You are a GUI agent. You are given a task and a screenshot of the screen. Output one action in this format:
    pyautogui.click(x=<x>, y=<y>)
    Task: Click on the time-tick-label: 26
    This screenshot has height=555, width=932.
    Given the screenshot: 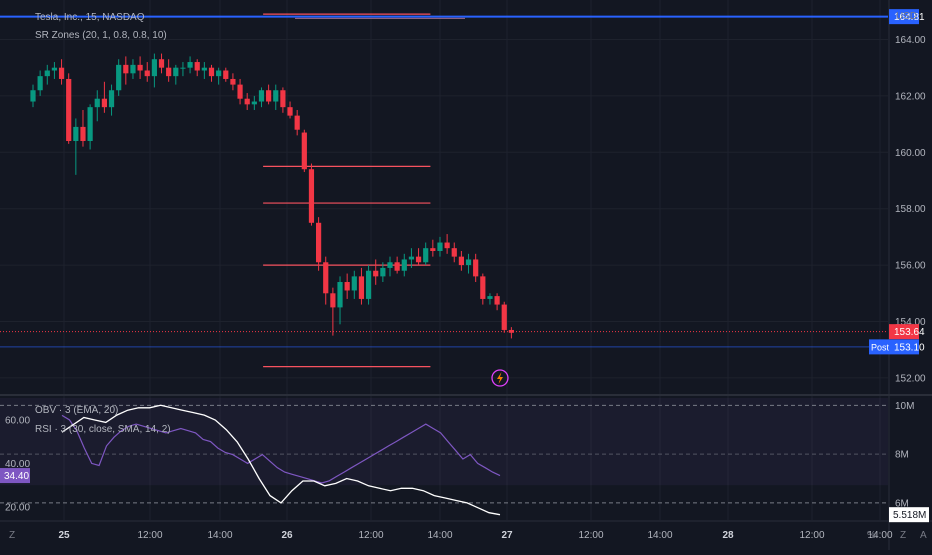 What is the action you would take?
    pyautogui.click(x=287, y=535)
    